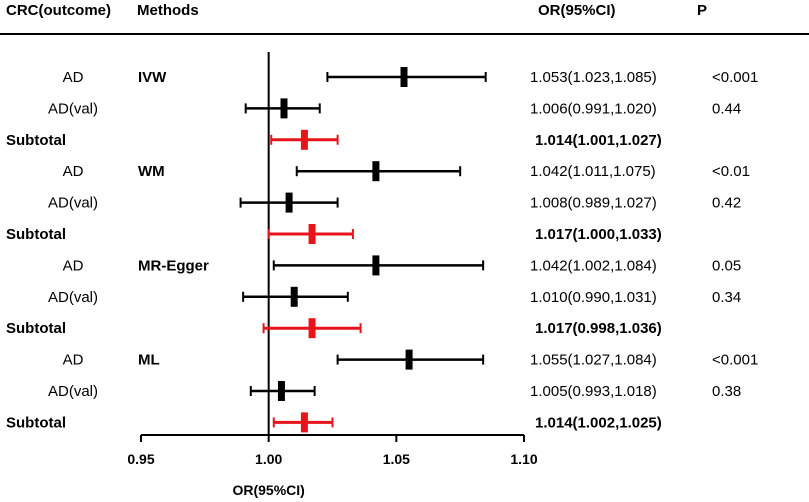 This screenshot has height=502, width=809. I want to click on x-tick-label-2: 1.05, so click(396, 459).